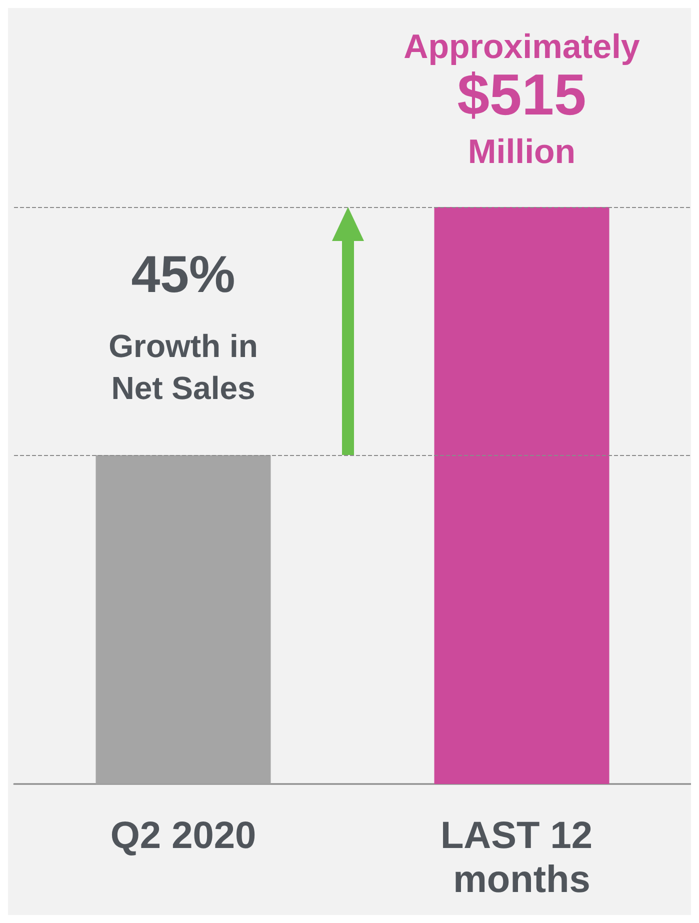  Describe the element at coordinates (522, 152) in the screenshot. I see `text: Million` at that location.